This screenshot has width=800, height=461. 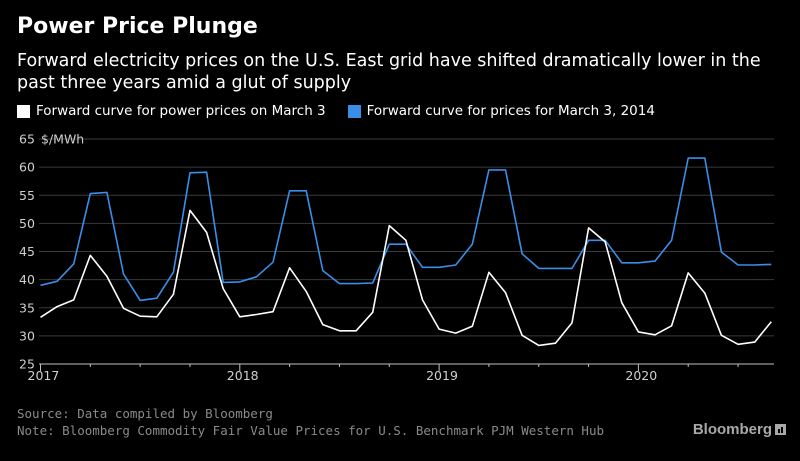 I want to click on chart-title: Power Price Plunge, so click(x=137, y=26).